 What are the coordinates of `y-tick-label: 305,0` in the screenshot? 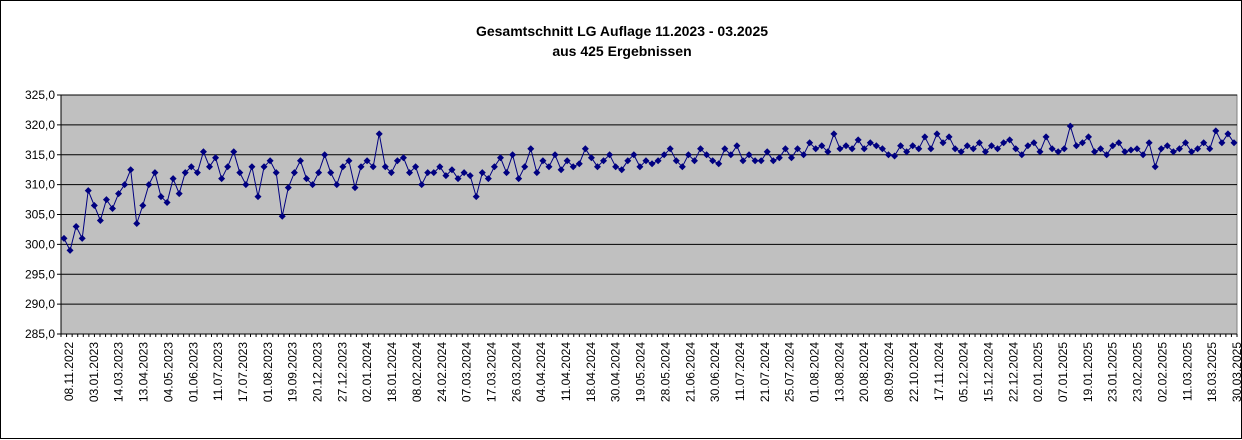 It's located at (40, 215).